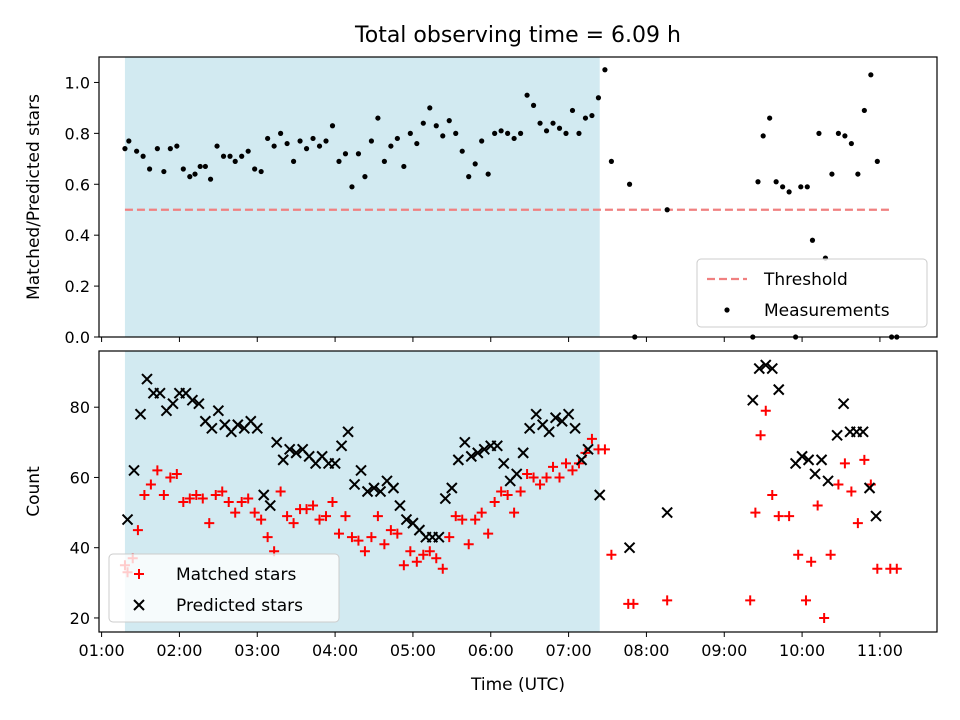 Image resolution: width=960 pixels, height=720 pixels. Describe the element at coordinates (34, 197) in the screenshot. I see `y-axis-label: Matched/Predicted stars` at that location.